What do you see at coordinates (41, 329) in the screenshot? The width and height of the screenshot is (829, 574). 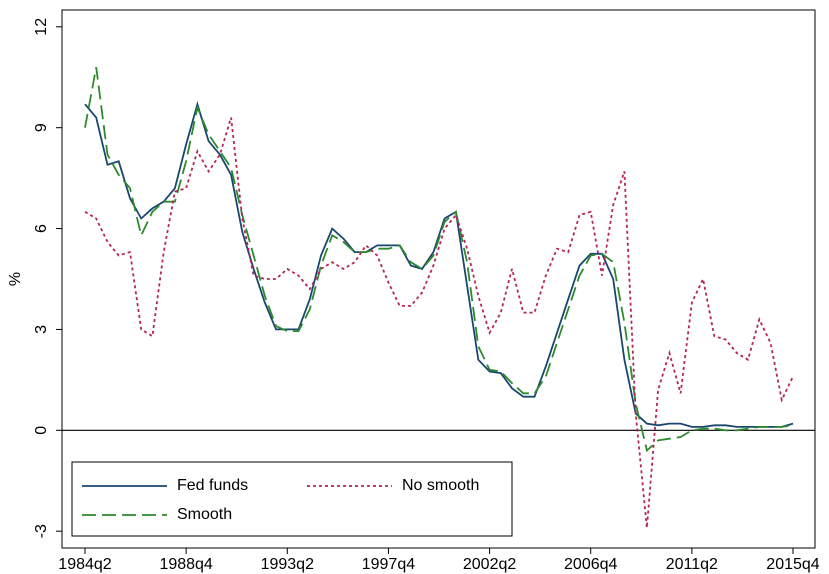 I see `y-tick-label: 3` at bounding box center [41, 329].